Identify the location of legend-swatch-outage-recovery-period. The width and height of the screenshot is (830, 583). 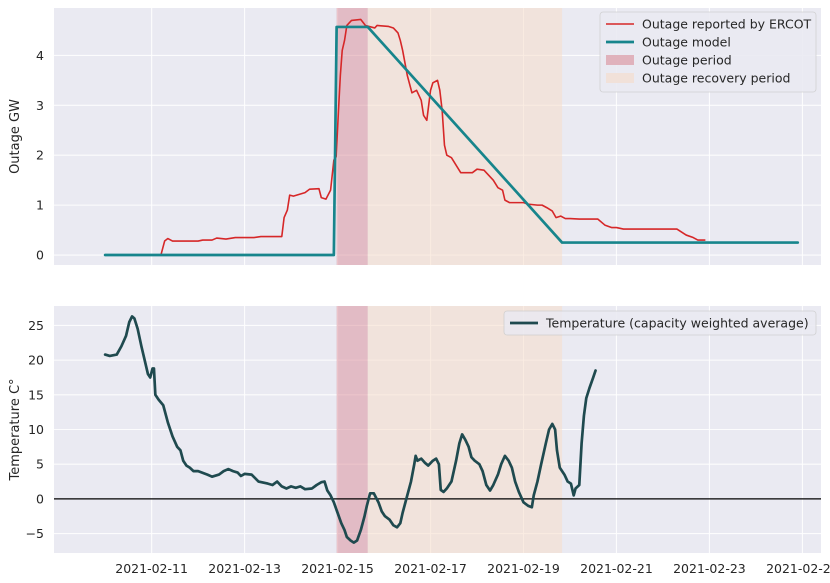
(620, 78).